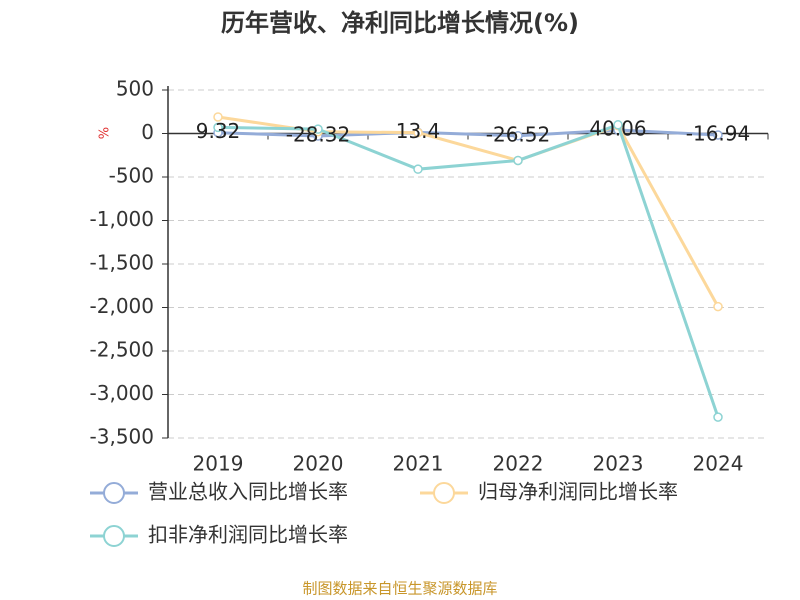 Image resolution: width=800 pixels, height=600 pixels. I want to click on data-label: 9.32, so click(218, 131).